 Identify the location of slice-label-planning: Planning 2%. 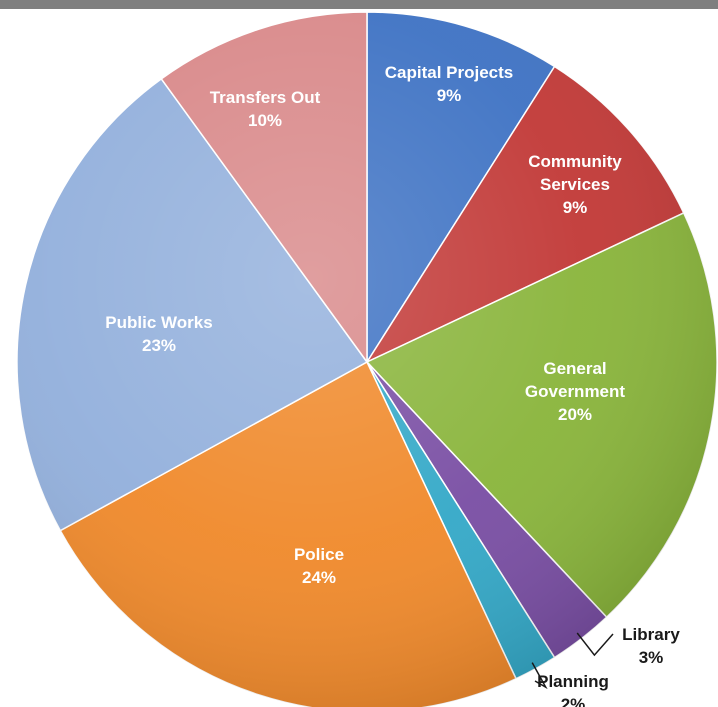
(573, 689).